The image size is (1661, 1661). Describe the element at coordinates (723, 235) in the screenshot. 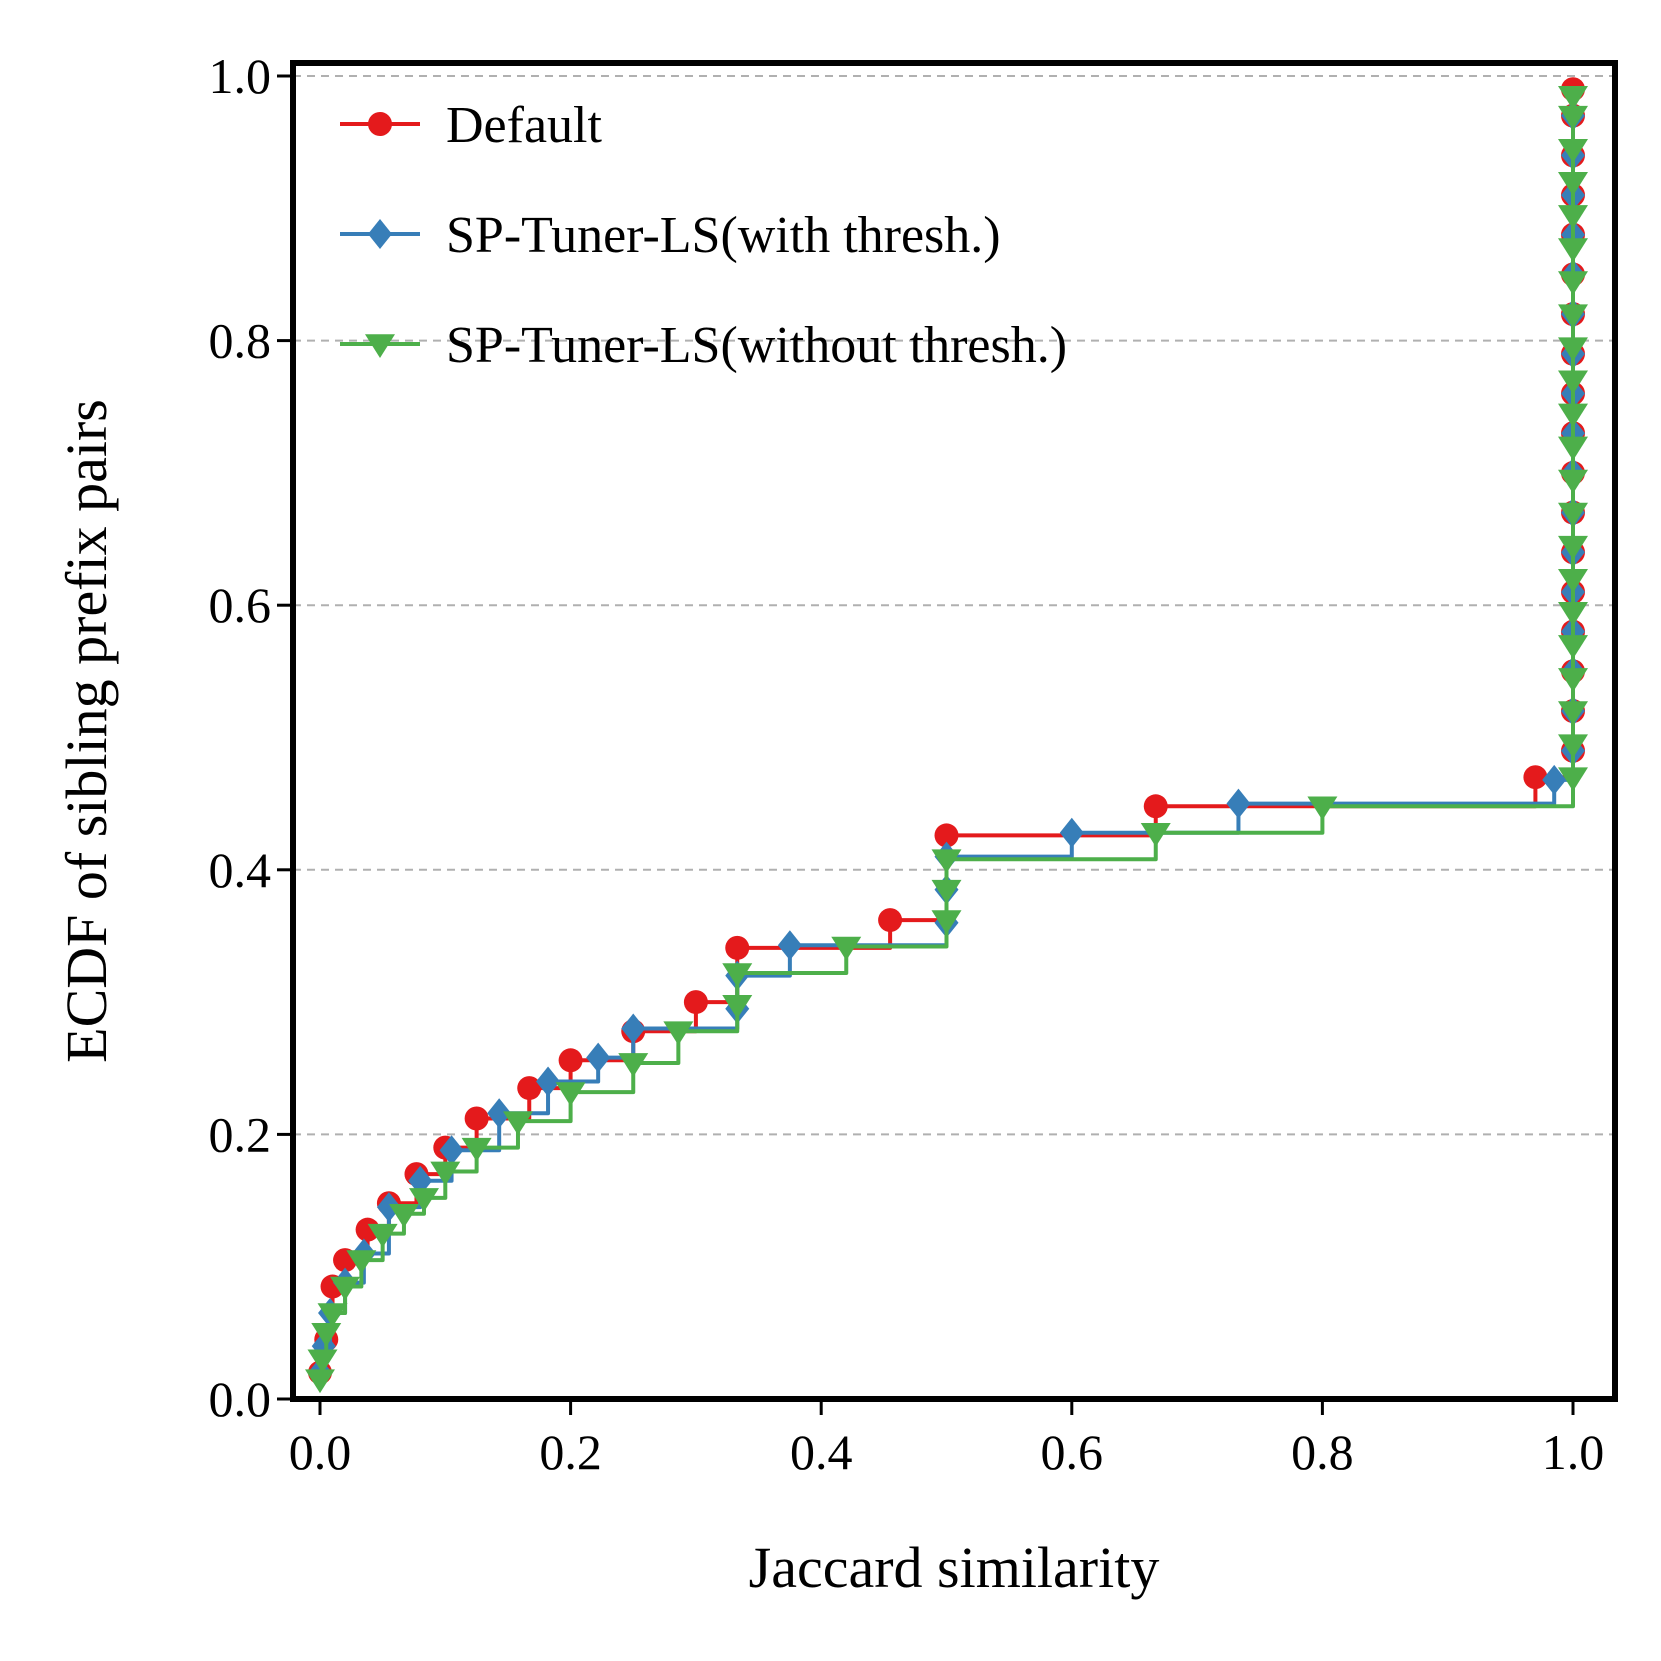

I see `legend-label-with-thresh: SP-Tuner-LS(with thresh.)` at that location.